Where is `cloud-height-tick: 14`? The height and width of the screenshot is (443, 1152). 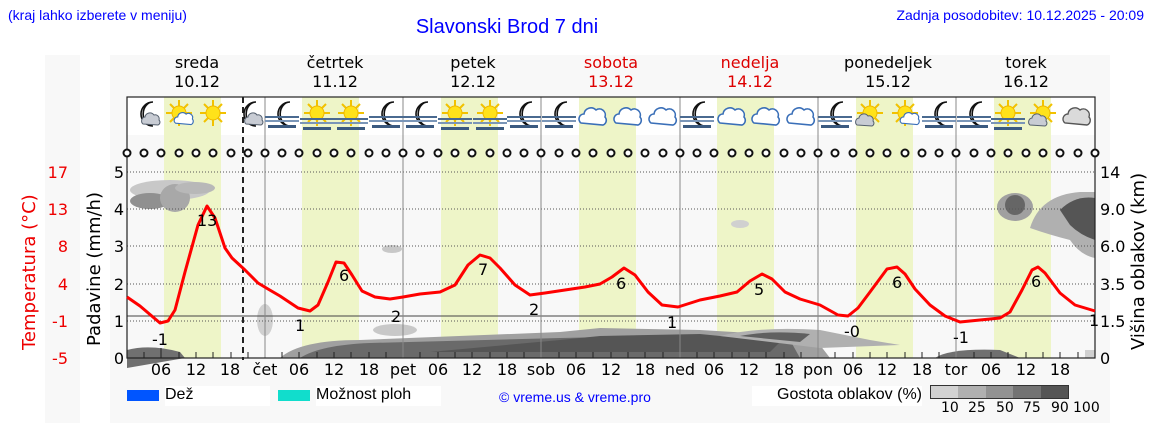 cloud-height-tick: 14 is located at coordinates (1110, 172).